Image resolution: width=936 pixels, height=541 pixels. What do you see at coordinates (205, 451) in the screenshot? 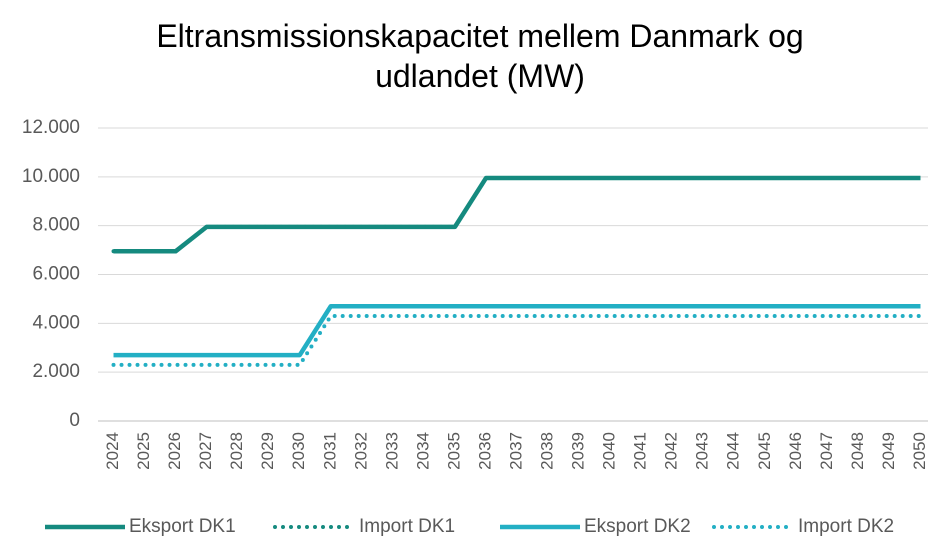
I see `x-tick-label: 2027` at bounding box center [205, 451].